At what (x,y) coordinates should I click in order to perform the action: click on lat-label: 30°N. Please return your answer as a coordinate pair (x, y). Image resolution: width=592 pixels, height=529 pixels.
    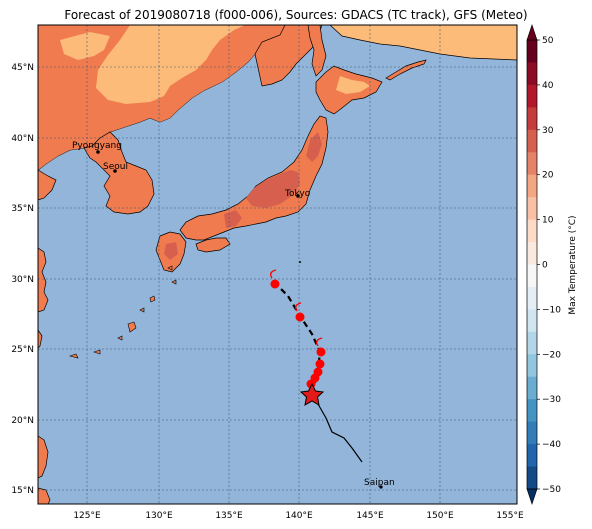
    Looking at the image, I should click on (22, 280).